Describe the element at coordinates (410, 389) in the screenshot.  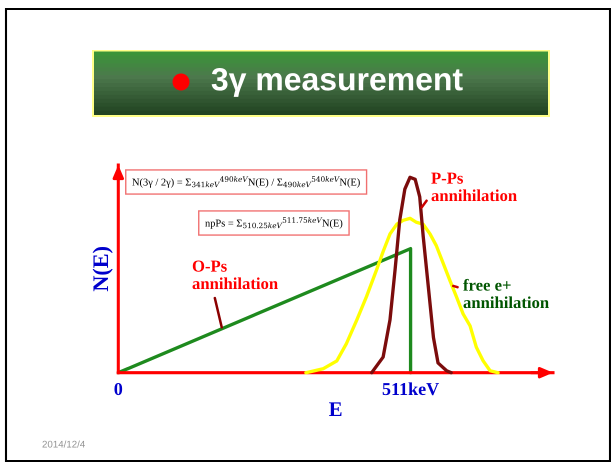
I see `x-tick-label: 511keV` at that location.